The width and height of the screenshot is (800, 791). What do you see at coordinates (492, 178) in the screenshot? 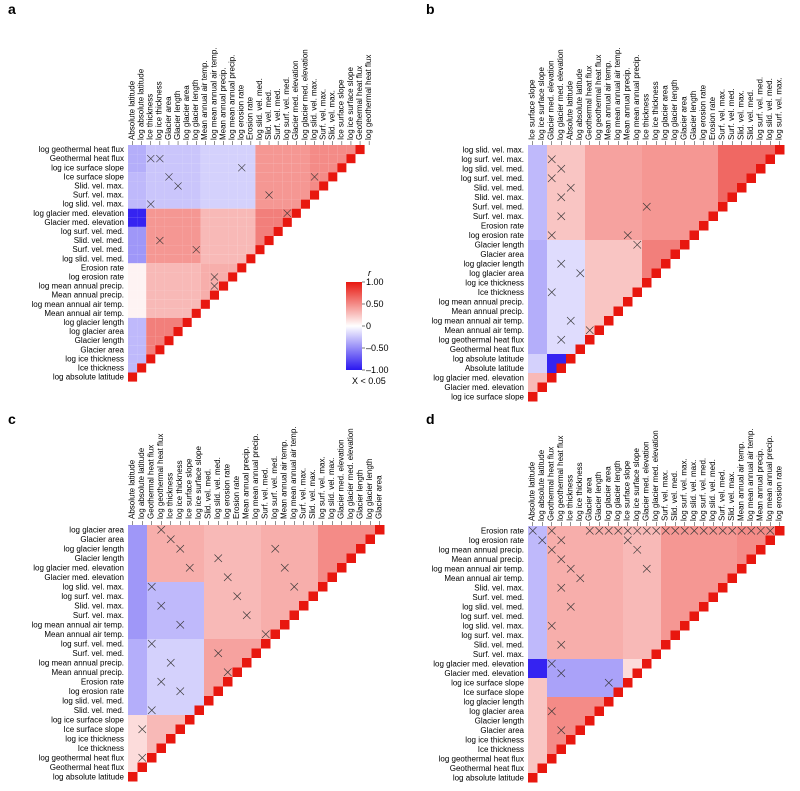
I see `row-label: log surf. vel. med.` at bounding box center [492, 178].